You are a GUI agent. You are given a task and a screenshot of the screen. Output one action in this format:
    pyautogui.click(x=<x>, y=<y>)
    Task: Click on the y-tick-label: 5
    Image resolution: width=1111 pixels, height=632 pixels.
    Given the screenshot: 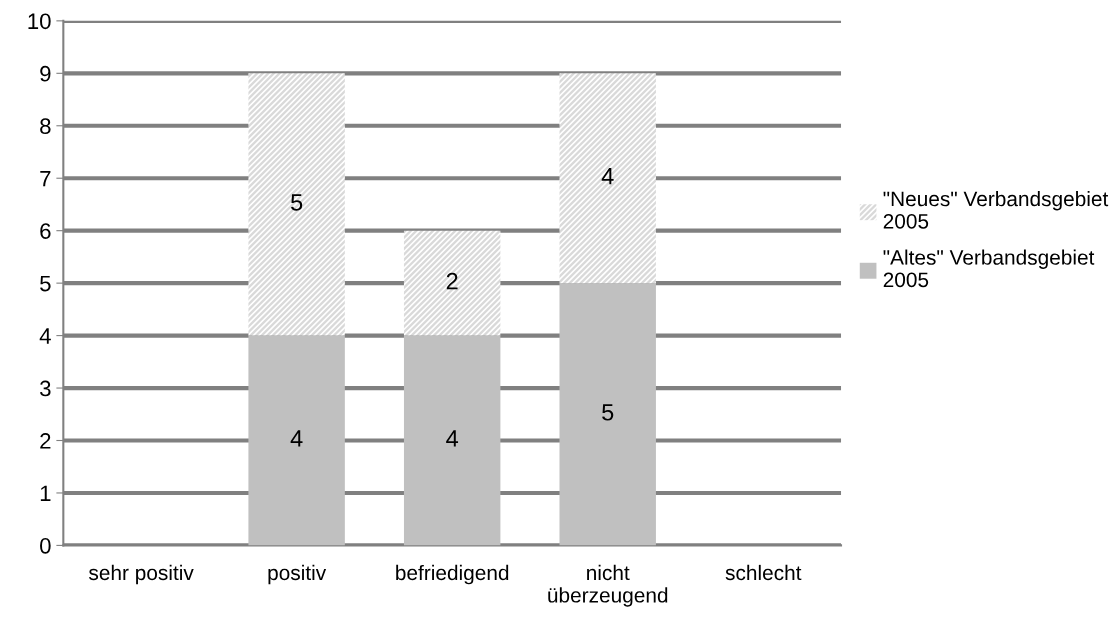 What is the action you would take?
    pyautogui.click(x=45, y=283)
    